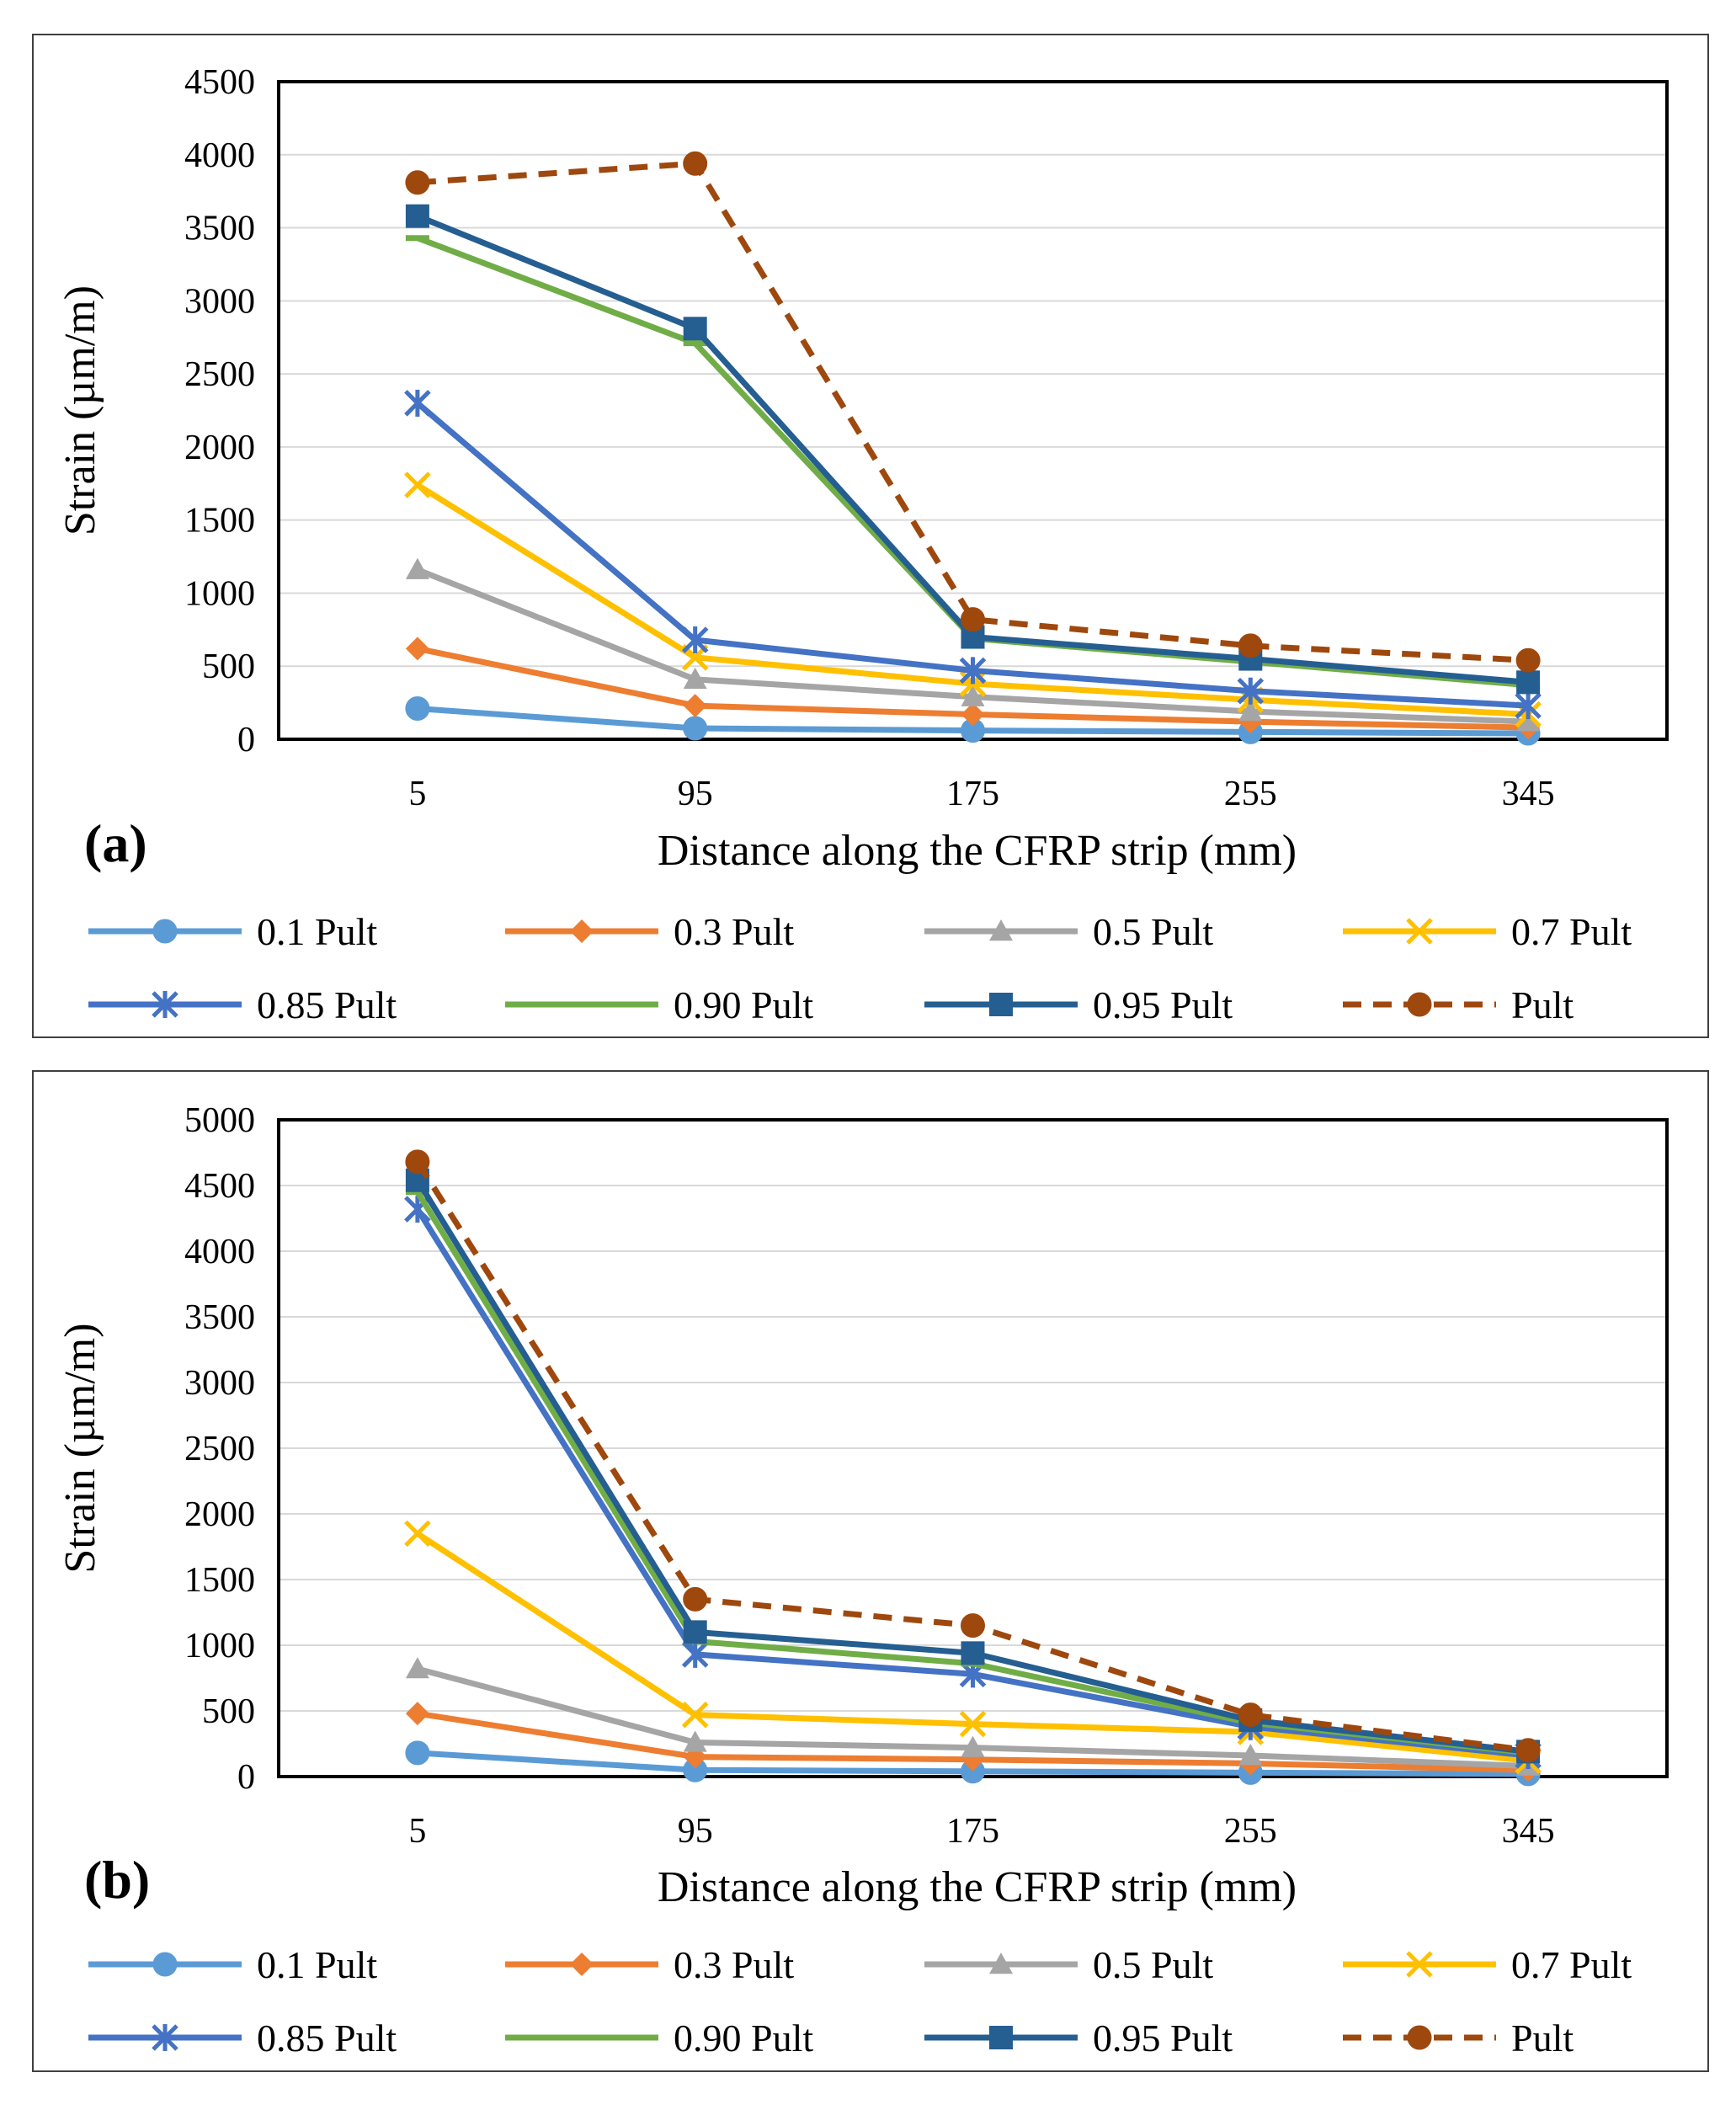 This screenshot has height=2110, width=1736. Describe the element at coordinates (1163, 1004) in the screenshot. I see `legend-label: 0.95 Pult` at that location.